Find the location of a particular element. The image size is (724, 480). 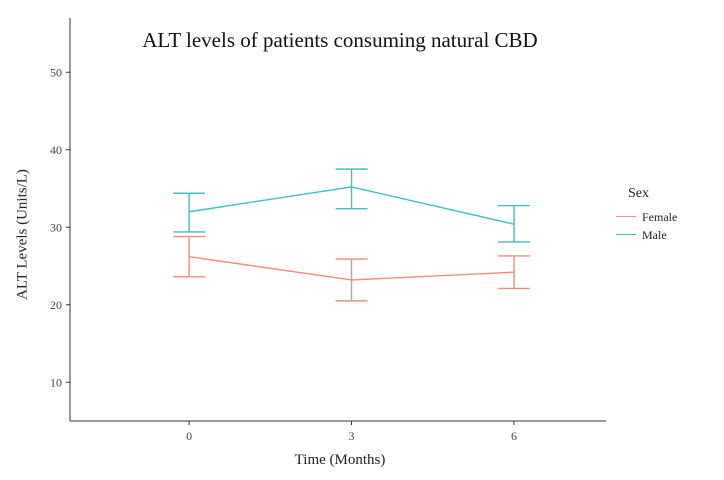

legend-item-female: Female is located at coordinates (665, 217).